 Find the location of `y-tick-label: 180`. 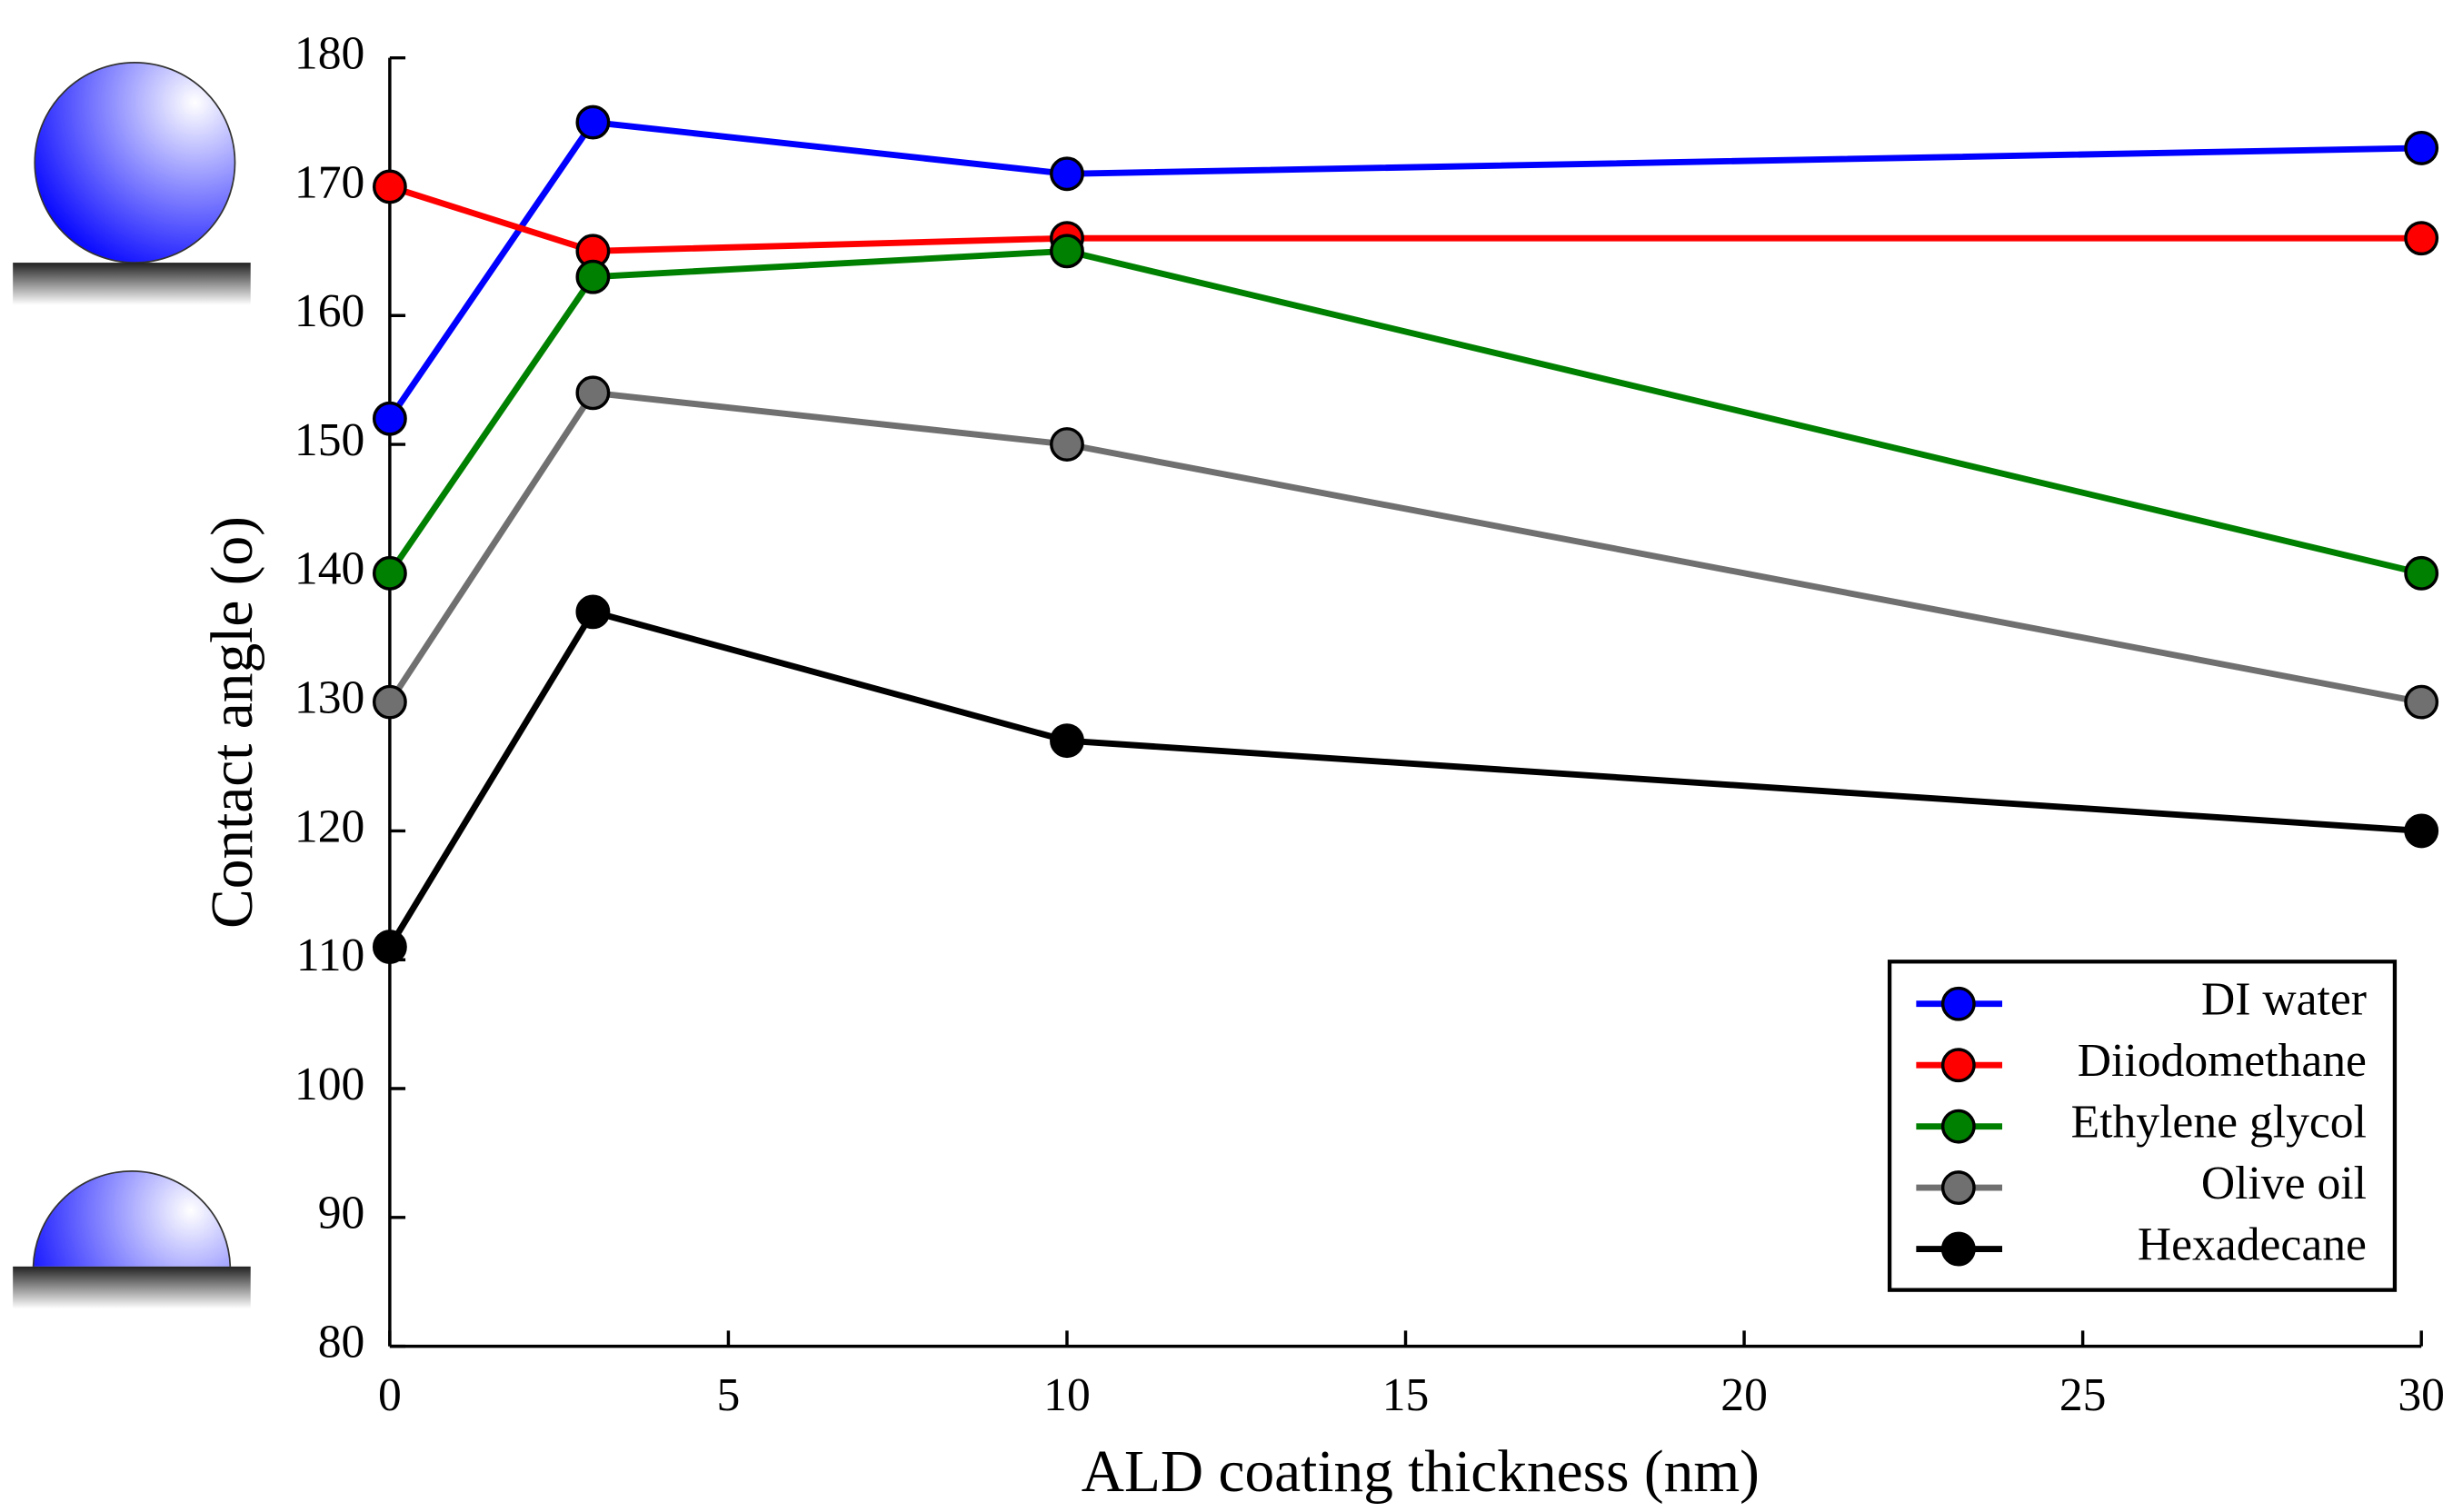

y-tick-label: 180 is located at coordinates (329, 54).